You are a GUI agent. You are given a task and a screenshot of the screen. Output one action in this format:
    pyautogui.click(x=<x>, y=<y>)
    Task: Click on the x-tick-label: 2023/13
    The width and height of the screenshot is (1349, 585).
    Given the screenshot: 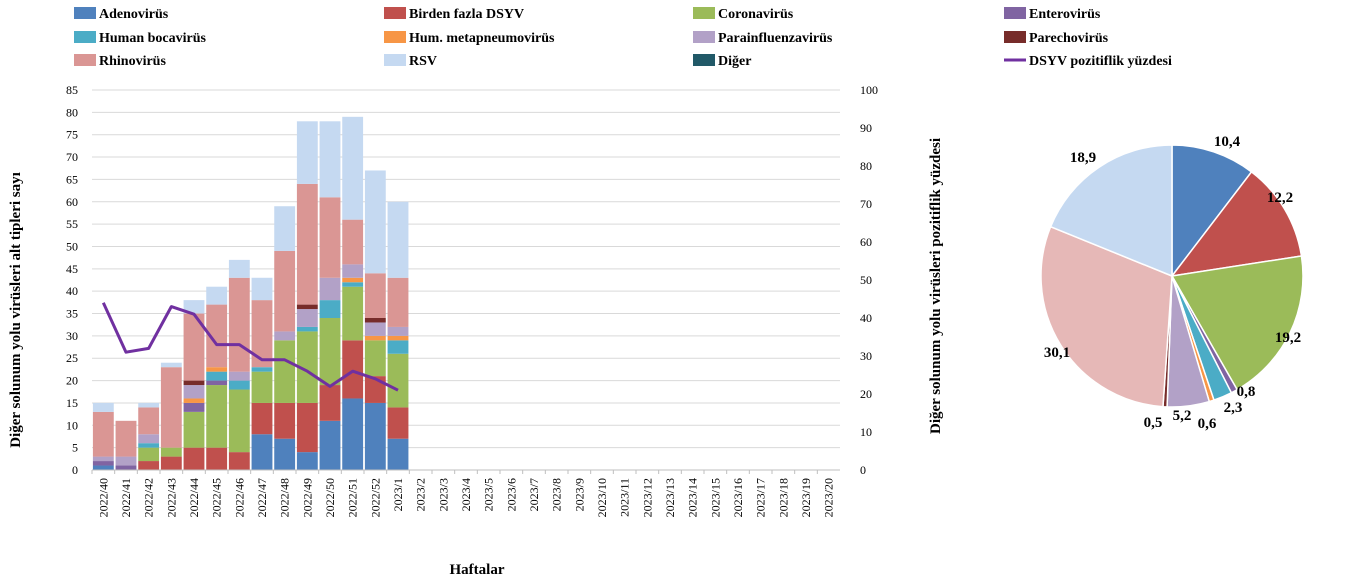 What is the action you would take?
    pyautogui.click(x=670, y=497)
    